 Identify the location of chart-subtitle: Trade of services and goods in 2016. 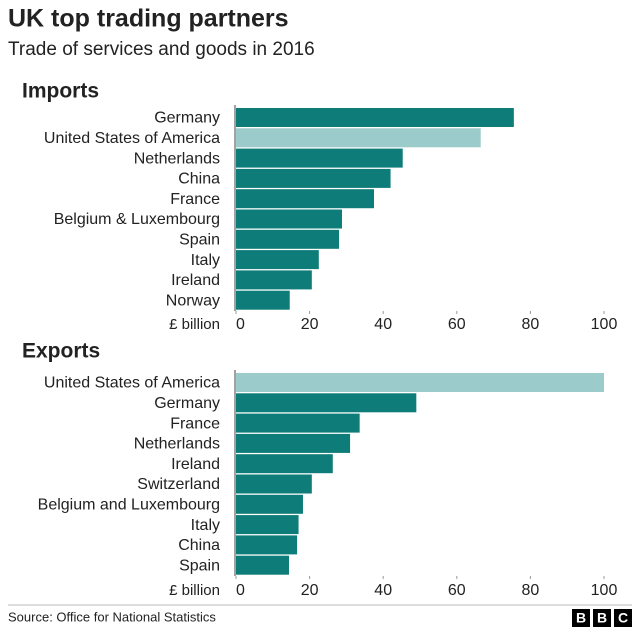
(161, 49).